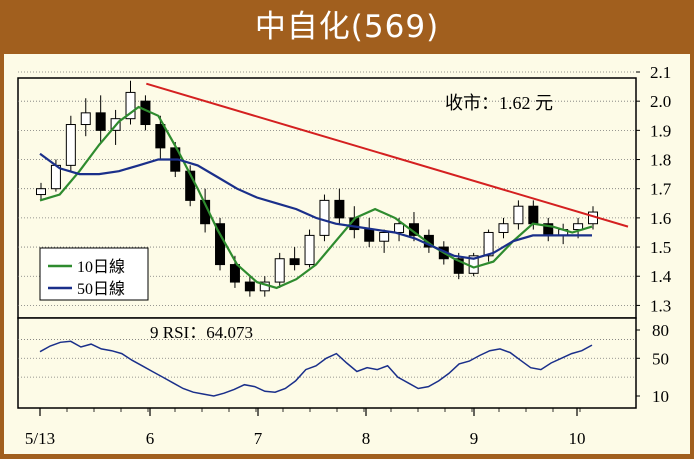 This screenshot has height=459, width=694. I want to click on price-axis-ticks: 2.1 2.0 1.9 1.8 1.7 1.6 1.5 1.4 1.3, so click(654, 189).